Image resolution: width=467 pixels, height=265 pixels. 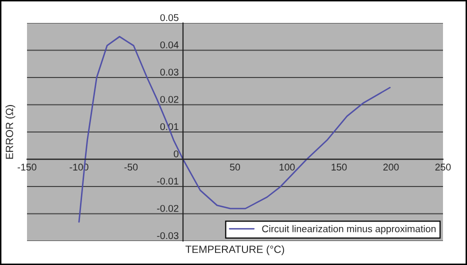 What do you see at coordinates (11, 132) in the screenshot?
I see `y-axis-title: ERROR (Ω)` at bounding box center [11, 132].